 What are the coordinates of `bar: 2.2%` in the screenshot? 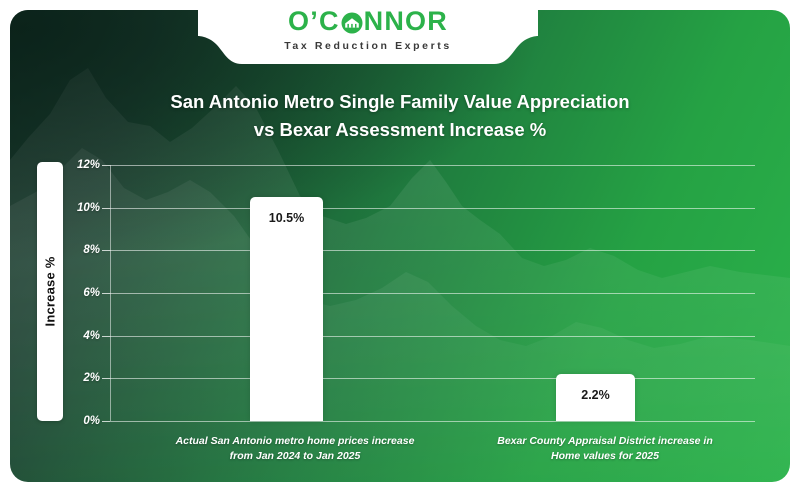 It's located at (595, 397).